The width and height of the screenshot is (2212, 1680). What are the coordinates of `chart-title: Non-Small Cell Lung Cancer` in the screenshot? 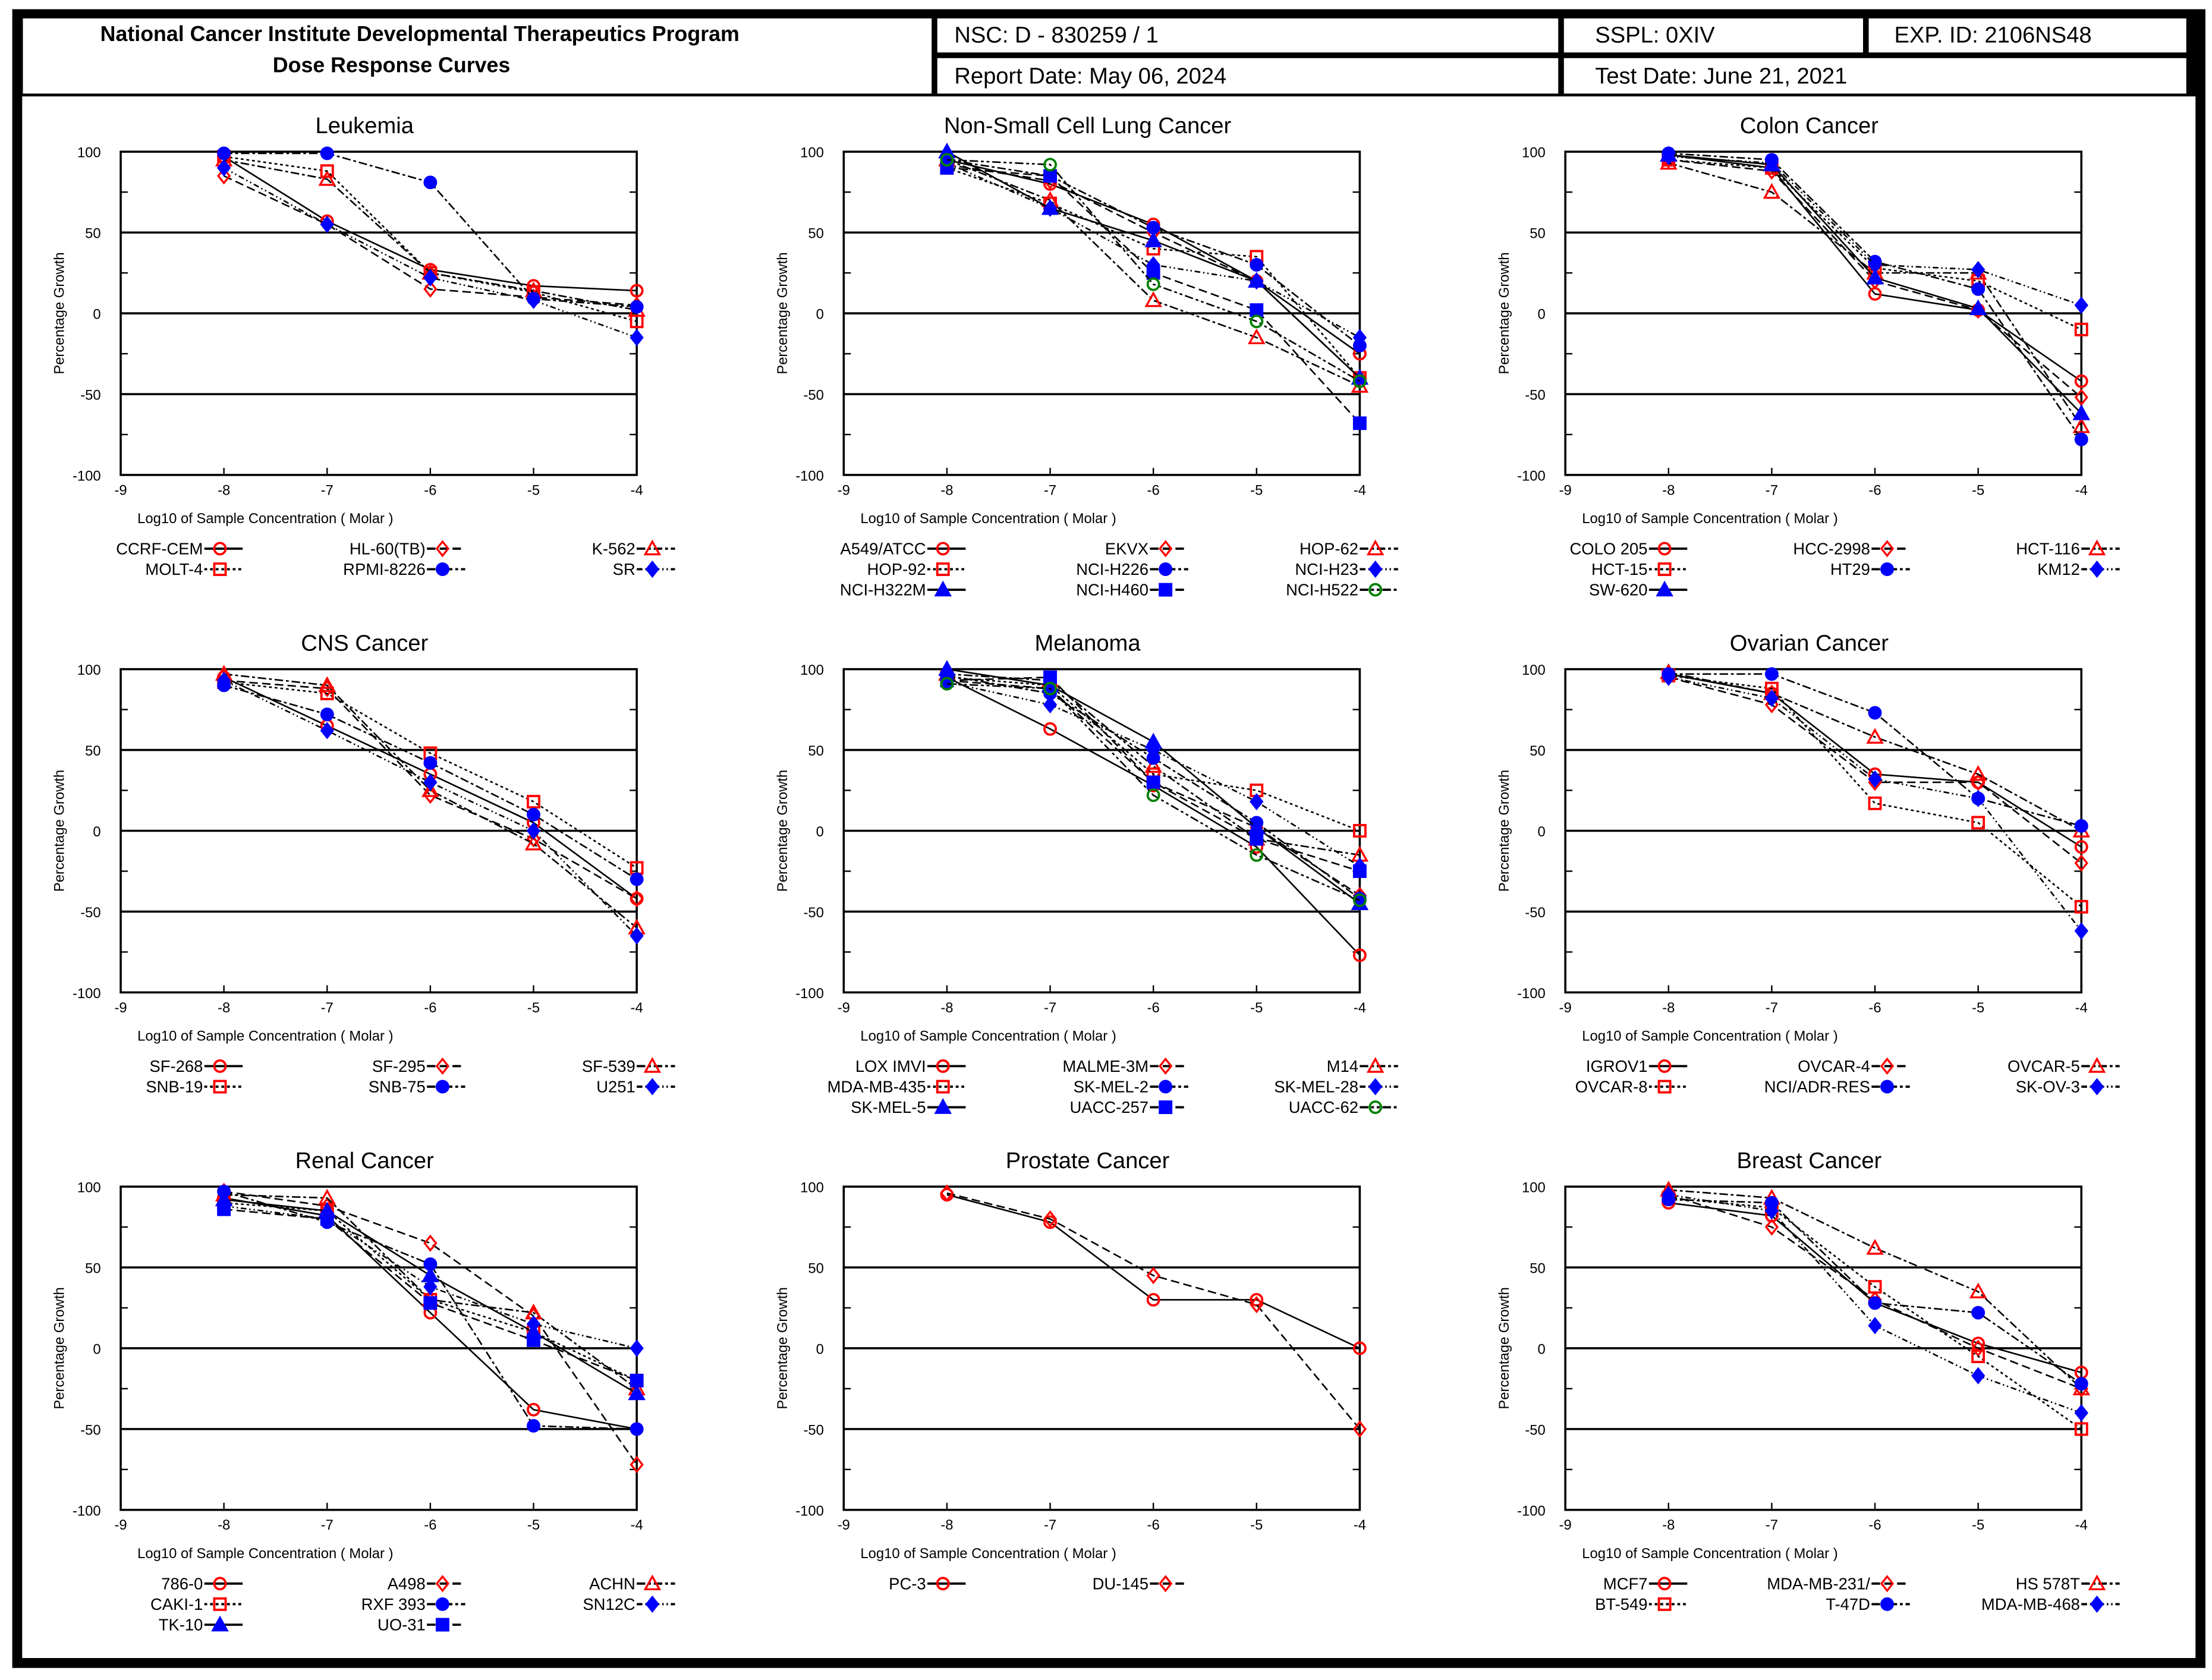 It's located at (1088, 126).